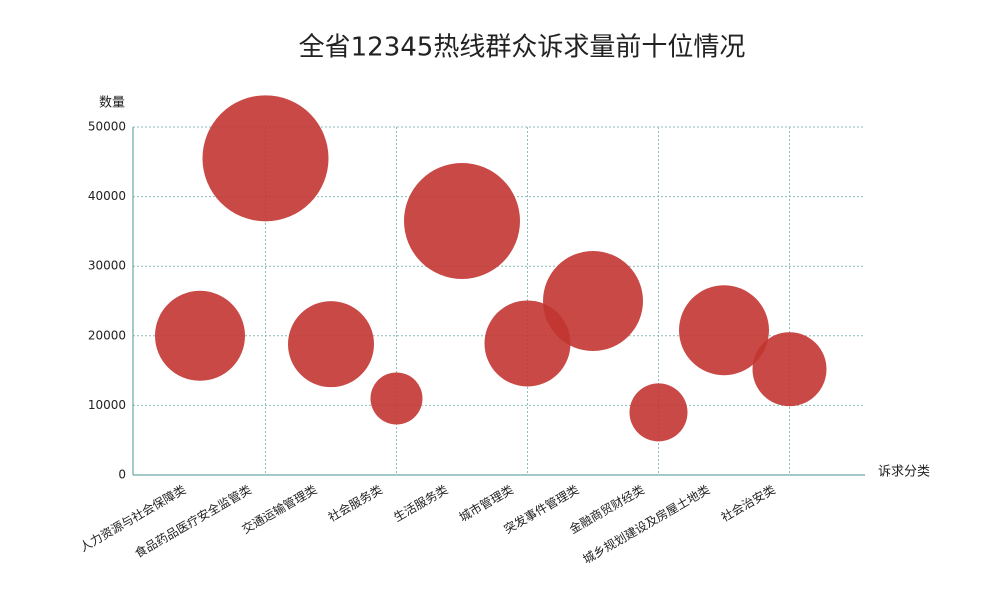 The height and width of the screenshot is (600, 1000). I want to click on x-tick-label: 社会治安类, so click(747, 503).